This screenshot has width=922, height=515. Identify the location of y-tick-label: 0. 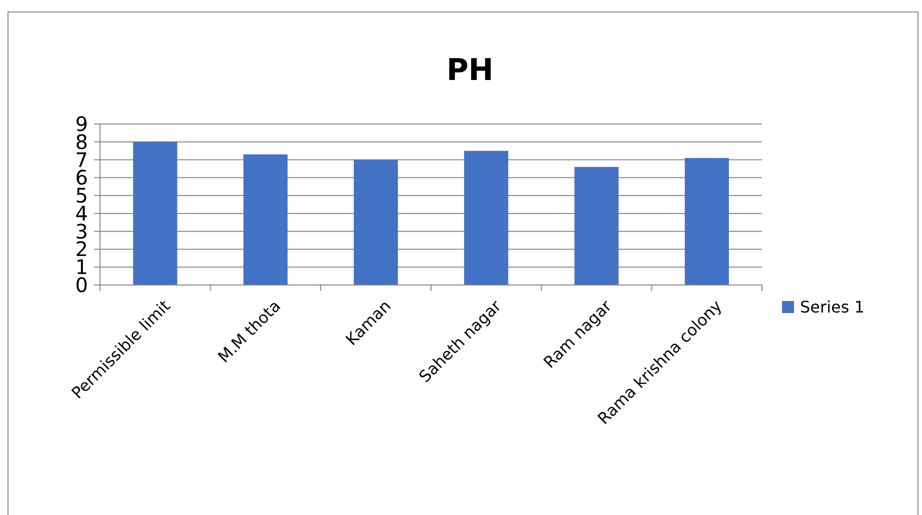
(81, 285).